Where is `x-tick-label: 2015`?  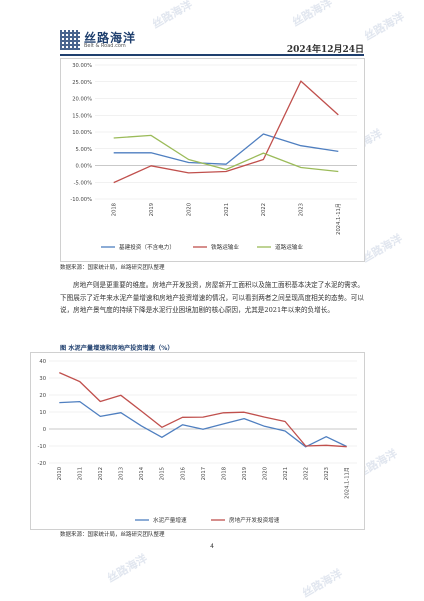 x-tick-label: 2015 is located at coordinates (163, 473).